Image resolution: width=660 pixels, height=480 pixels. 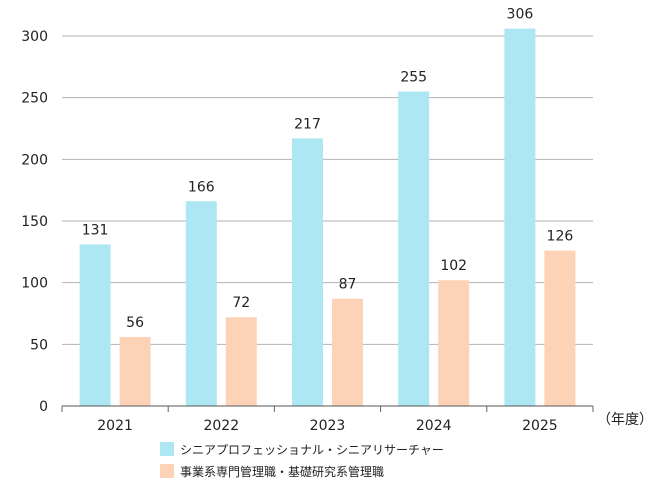 I want to click on data-label: 56, so click(x=135, y=323).